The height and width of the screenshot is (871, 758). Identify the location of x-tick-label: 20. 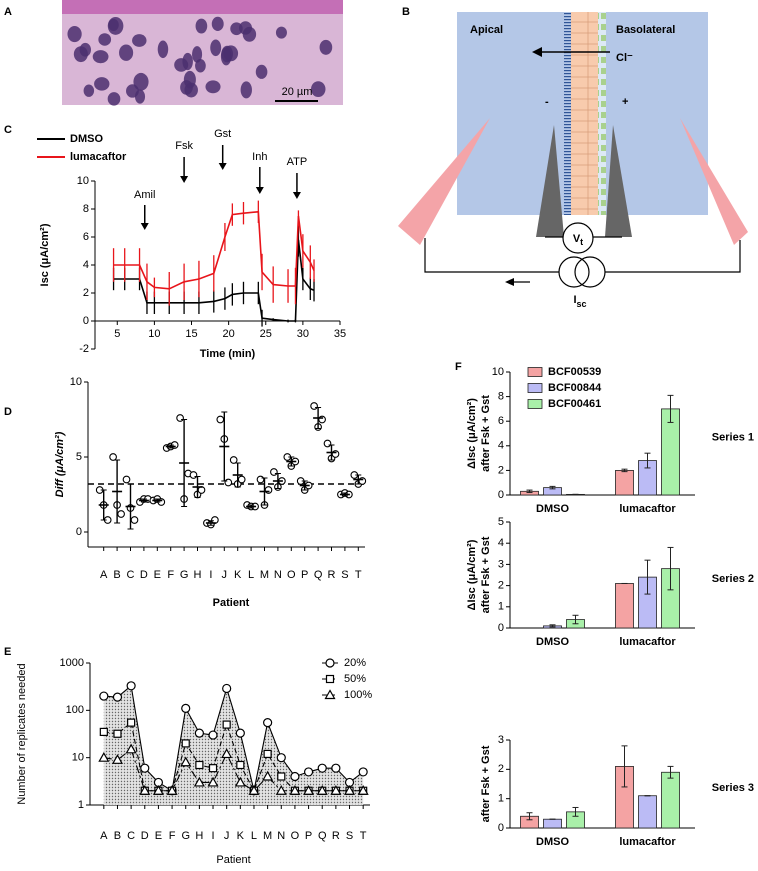
(229, 334).